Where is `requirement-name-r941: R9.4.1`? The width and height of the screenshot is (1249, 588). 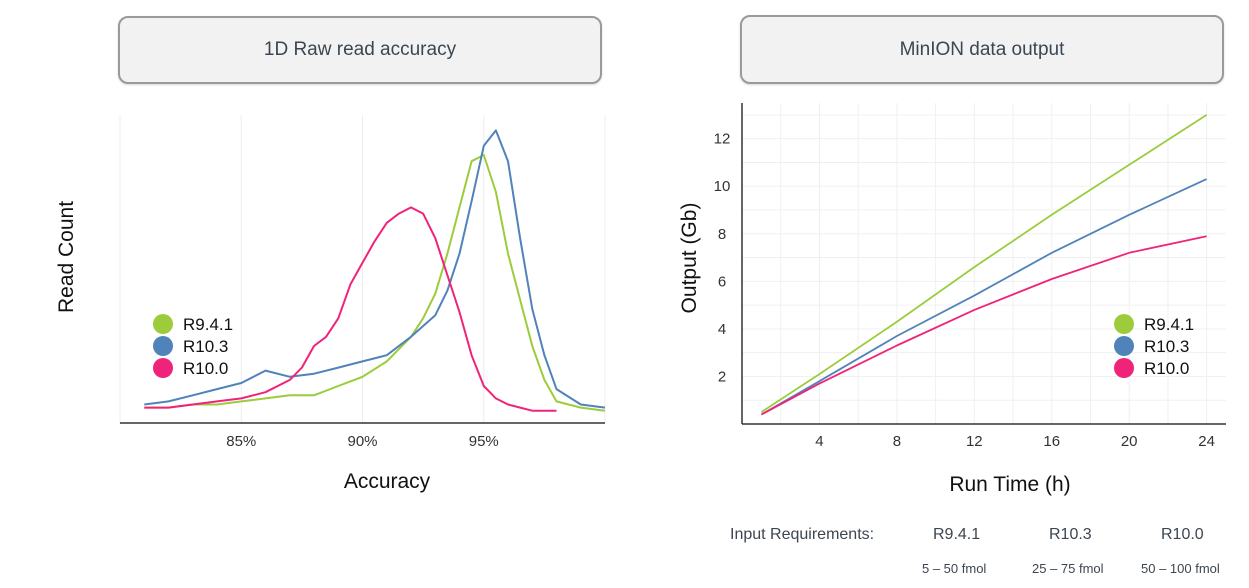
requirement-name-r941: R9.4.1 is located at coordinates (957, 534).